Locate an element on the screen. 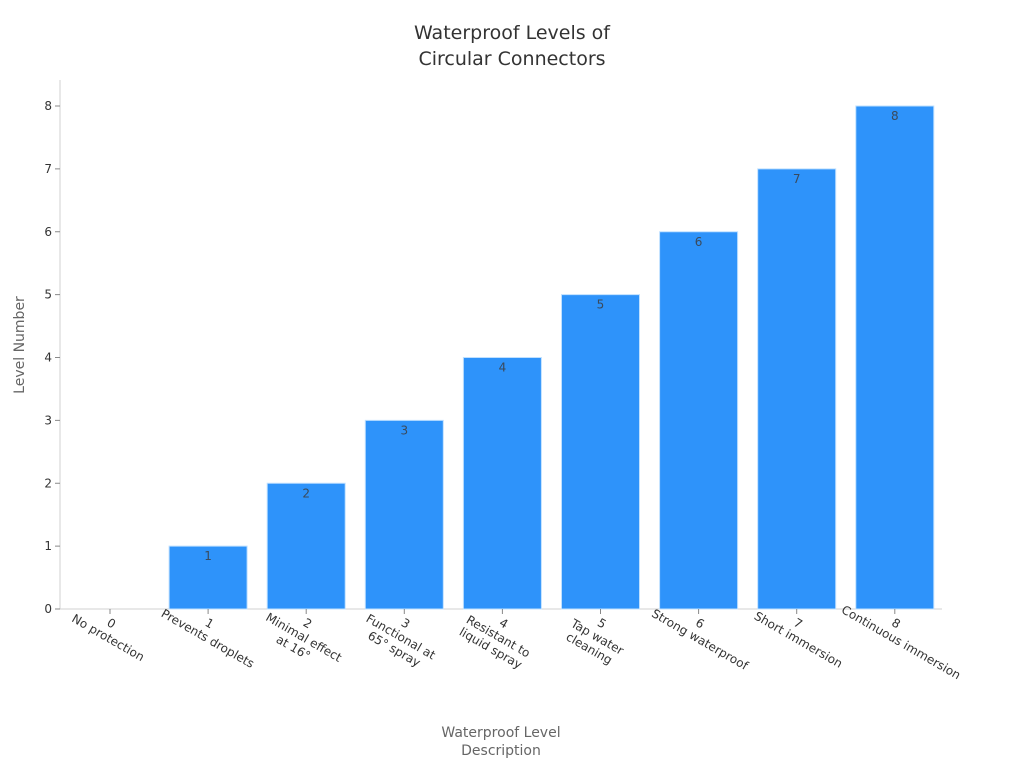 The image size is (1024, 768). chart-title-line-2: Circular Connectors is located at coordinates (512, 59).